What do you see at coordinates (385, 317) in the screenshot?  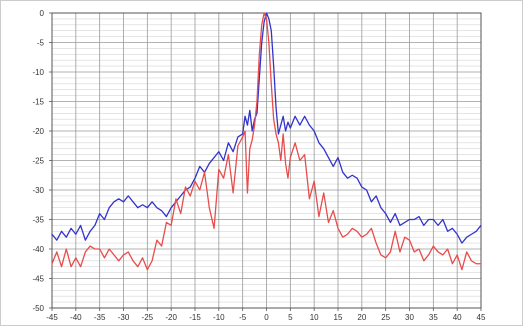 I see `x-tick-label: 25` at bounding box center [385, 317].